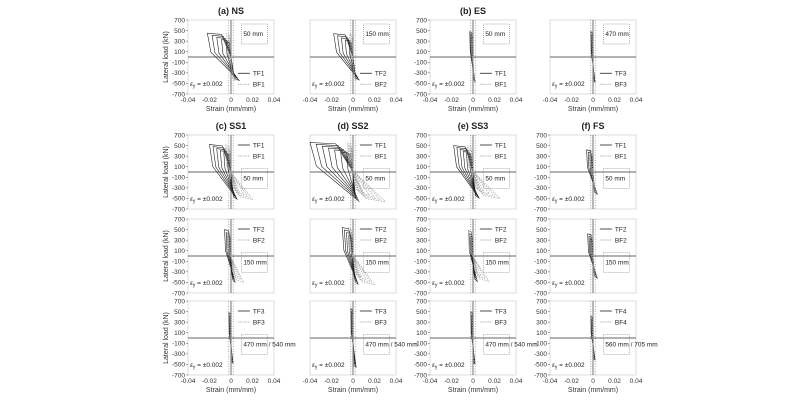 This screenshot has height=407, width=800. I want to click on legend-label: TF3, so click(381, 311).